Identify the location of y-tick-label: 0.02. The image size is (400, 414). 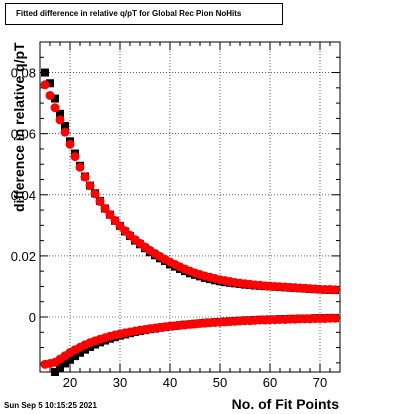
(23, 256).